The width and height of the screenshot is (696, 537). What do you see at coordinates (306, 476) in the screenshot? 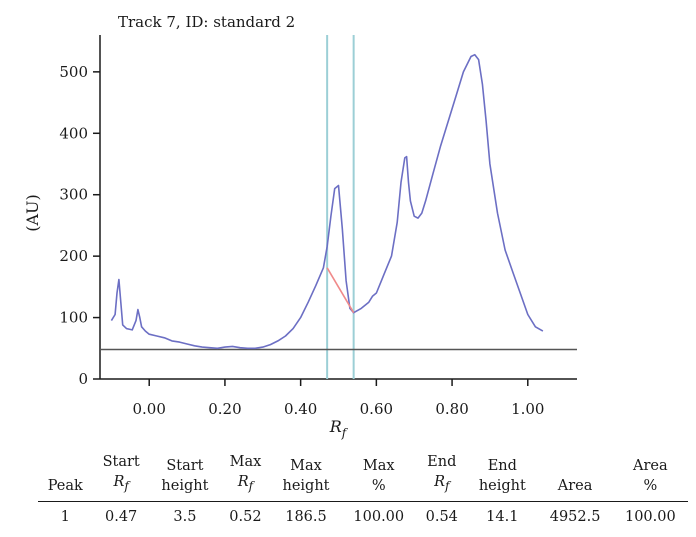
I see `column-header: Max height` at bounding box center [306, 476].